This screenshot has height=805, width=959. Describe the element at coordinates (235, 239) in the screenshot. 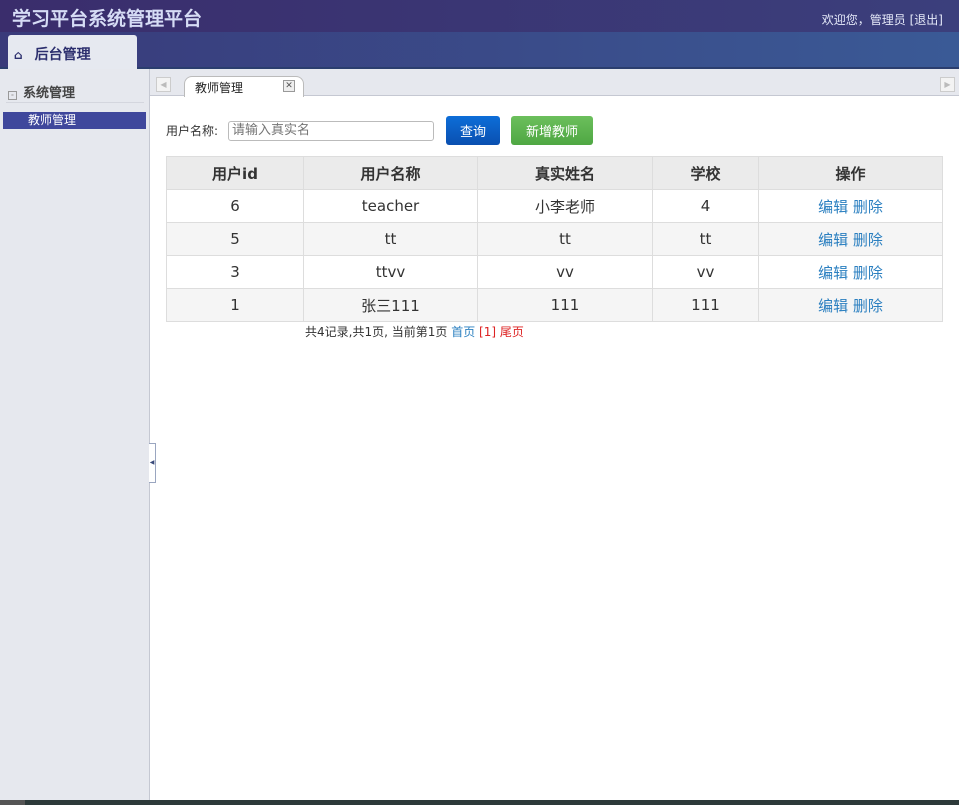

I see `table-cell: 5` at that location.